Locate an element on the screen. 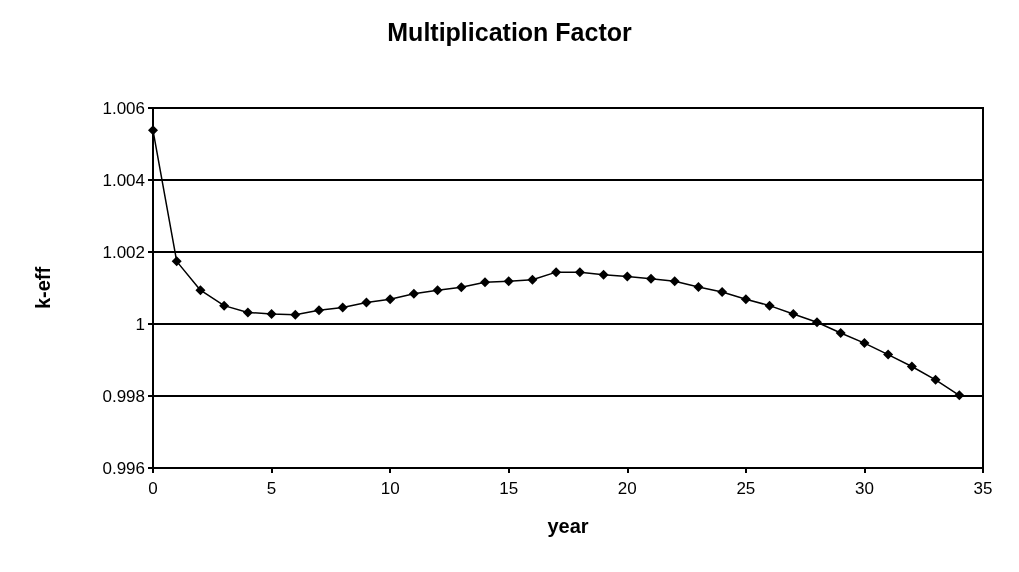 The height and width of the screenshot is (572, 1019). y-tick-label: 0.996 is located at coordinates (123, 468).